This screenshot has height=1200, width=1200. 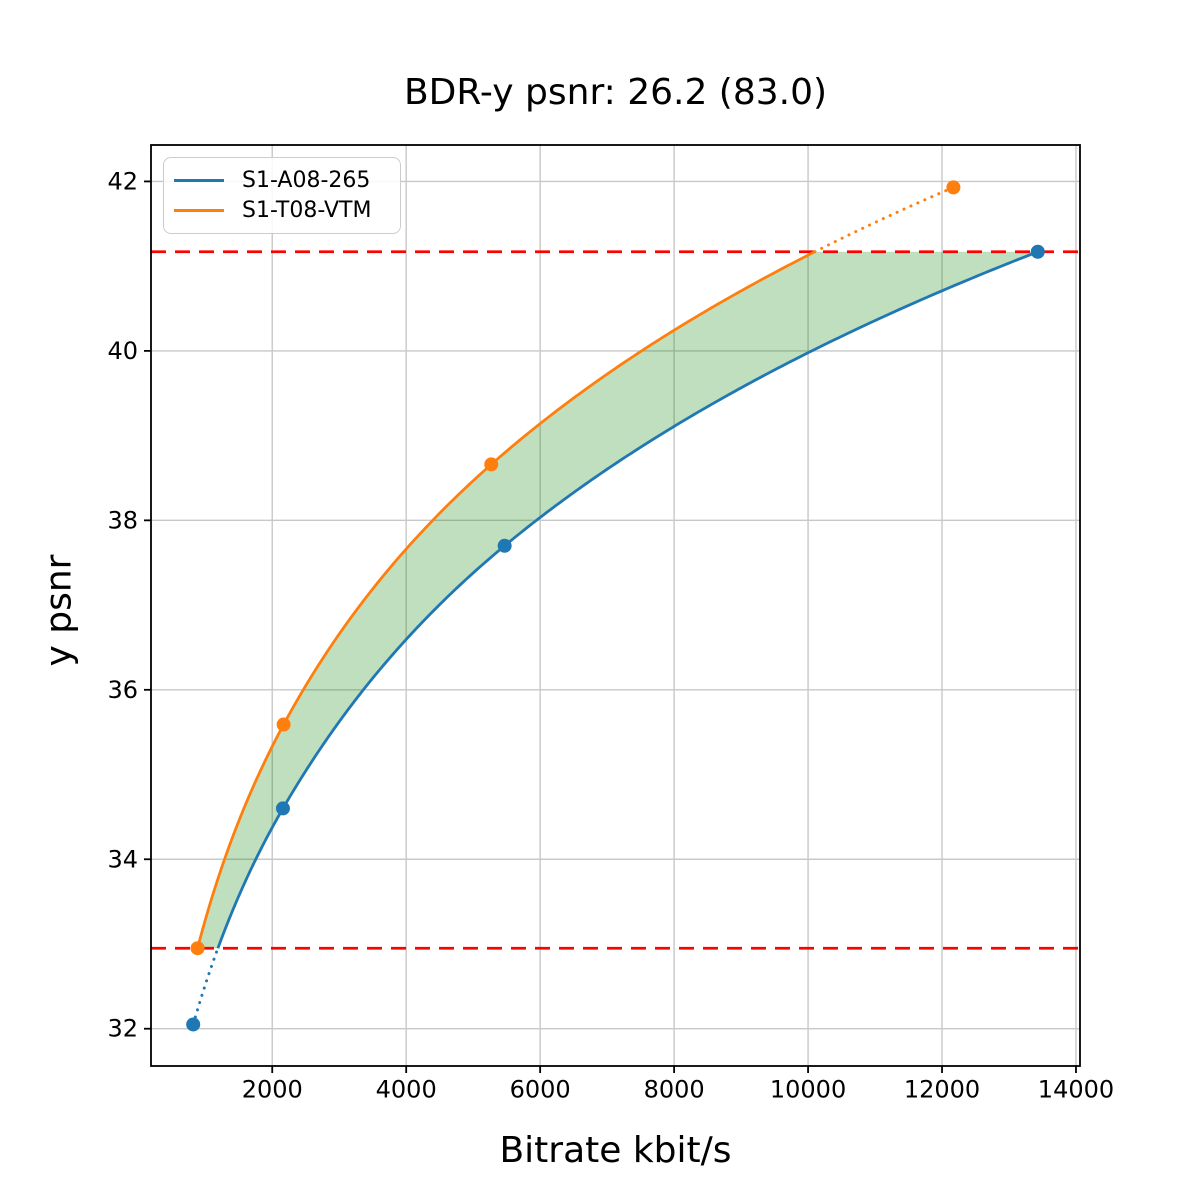 What do you see at coordinates (122, 351) in the screenshot?
I see `y-tick-label: 40` at bounding box center [122, 351].